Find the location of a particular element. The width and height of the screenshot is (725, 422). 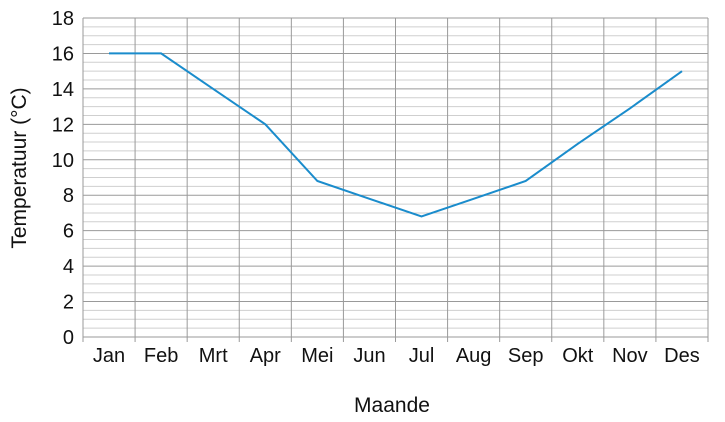

x-axis-title: Maande is located at coordinates (392, 405).